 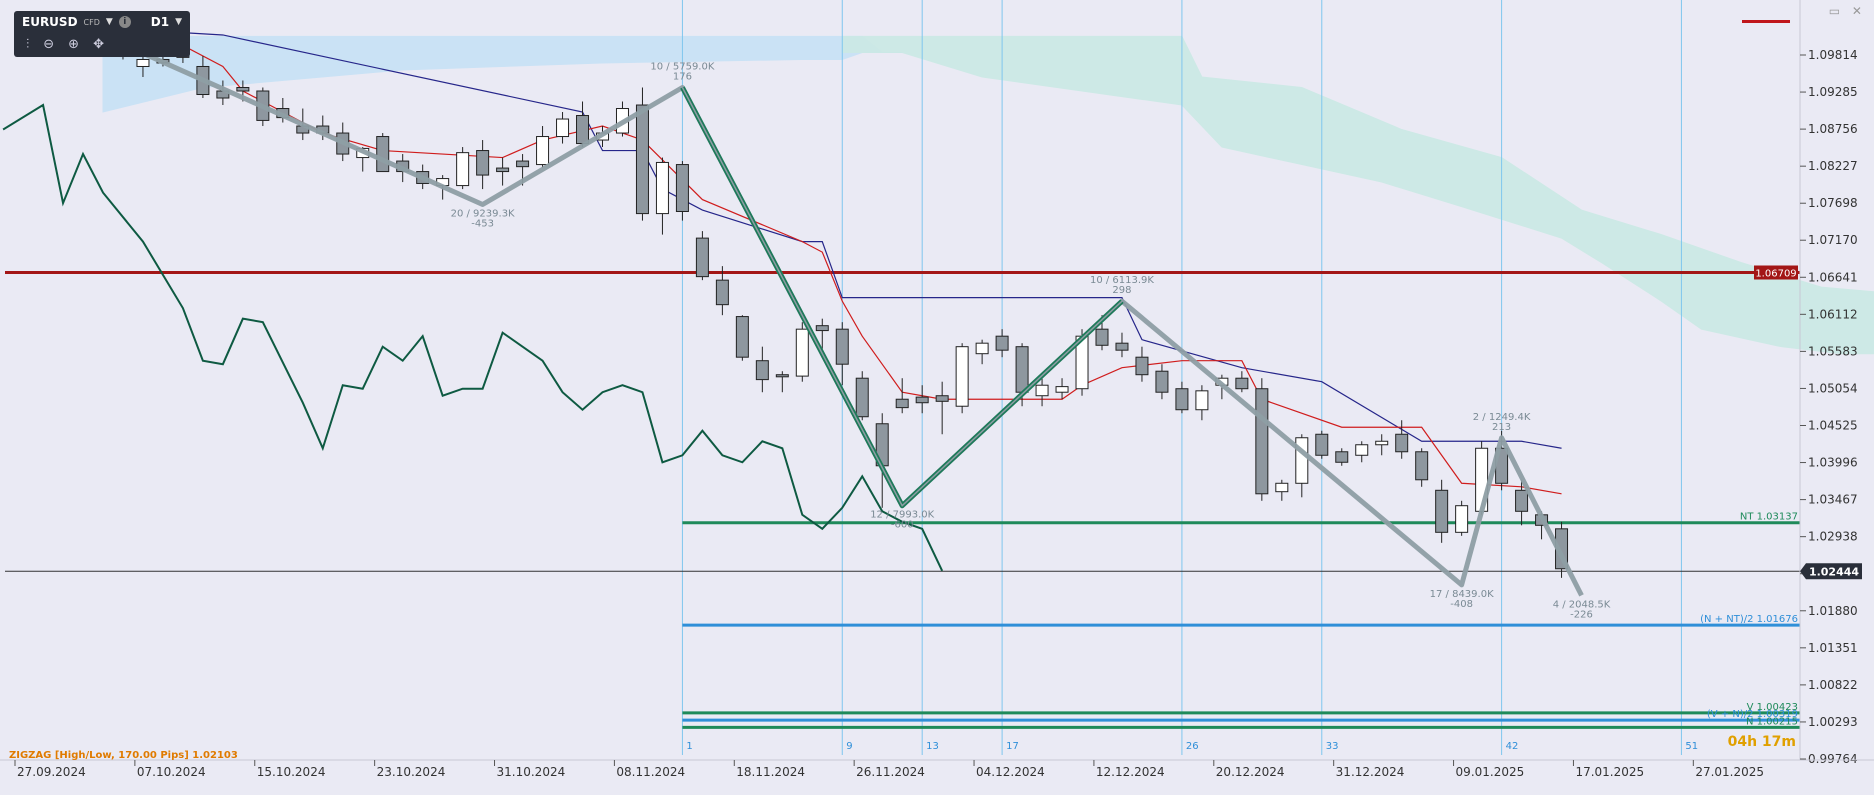 I want to click on y-tick-label: 1.07170, so click(x=1833, y=240).